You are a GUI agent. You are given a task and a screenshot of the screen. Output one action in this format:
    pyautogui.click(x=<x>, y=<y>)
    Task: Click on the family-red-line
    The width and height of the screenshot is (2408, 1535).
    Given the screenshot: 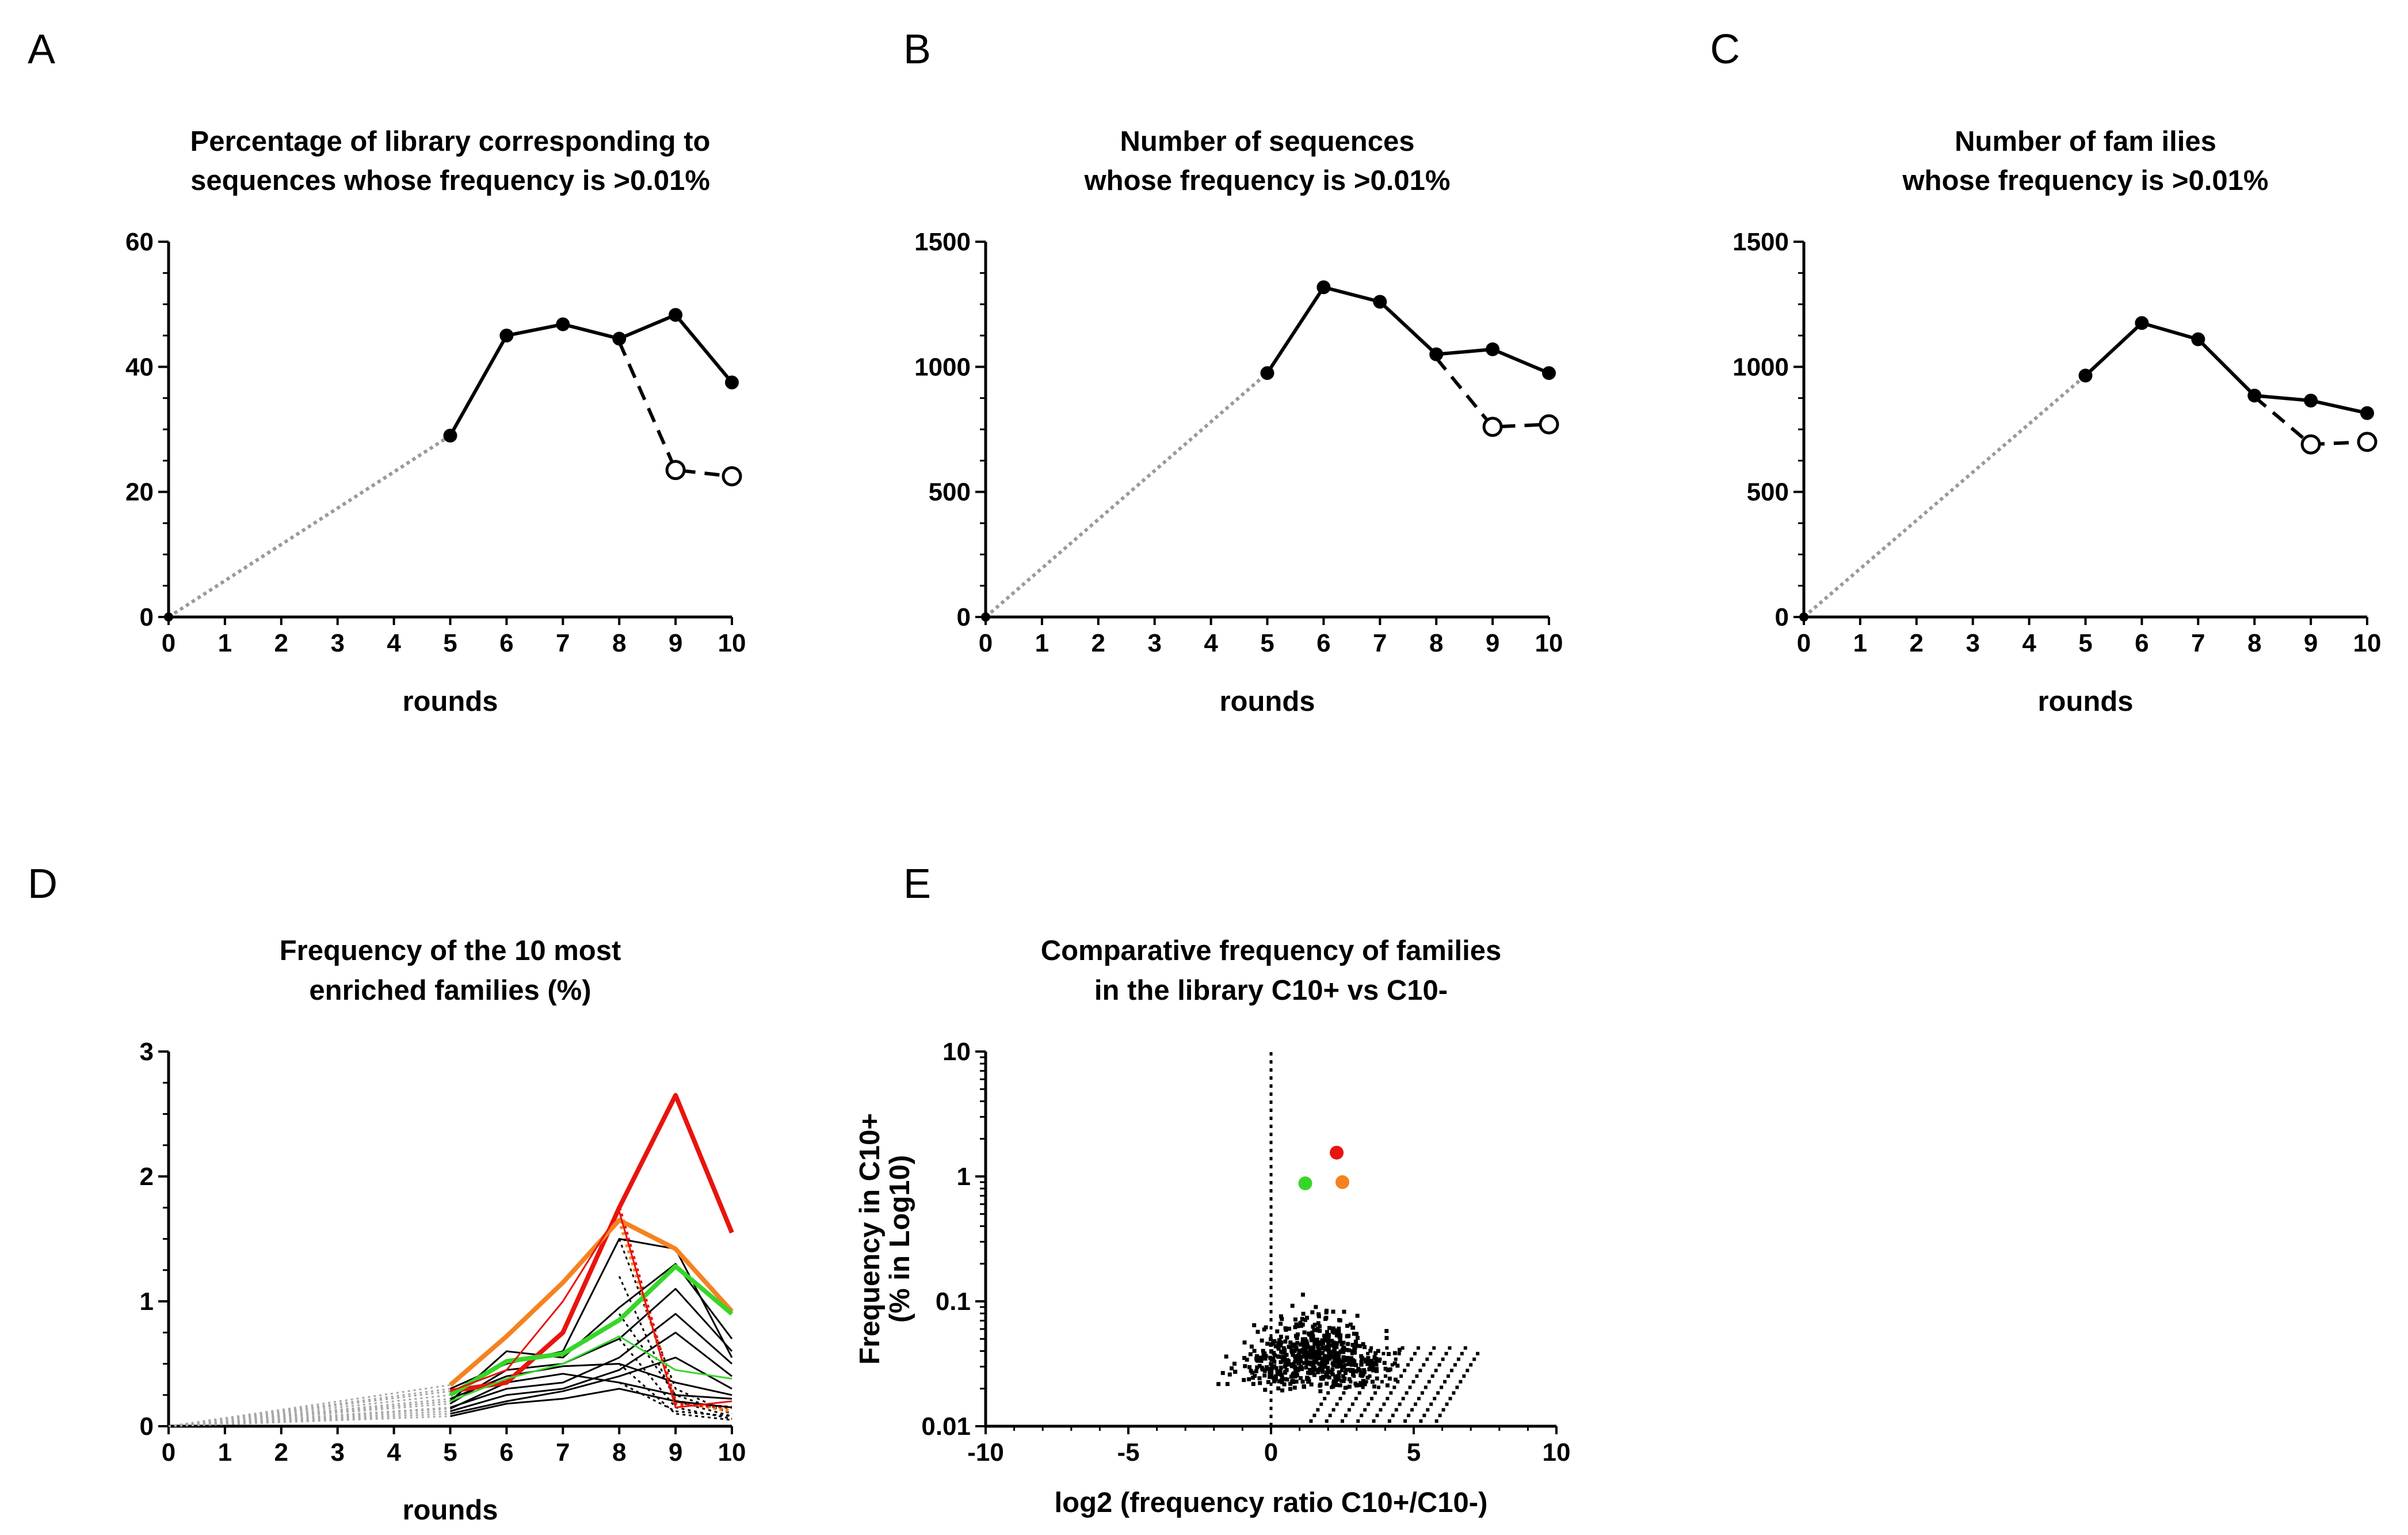 What is the action you would take?
    pyautogui.click(x=591, y=1244)
    